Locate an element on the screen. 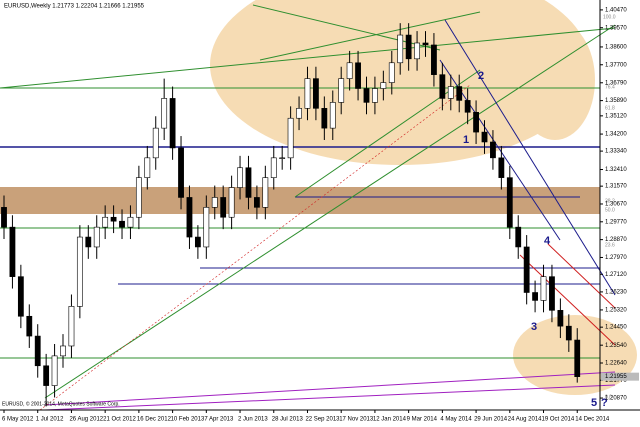  y-tick-label: 1.23540 is located at coordinates (616, 346).